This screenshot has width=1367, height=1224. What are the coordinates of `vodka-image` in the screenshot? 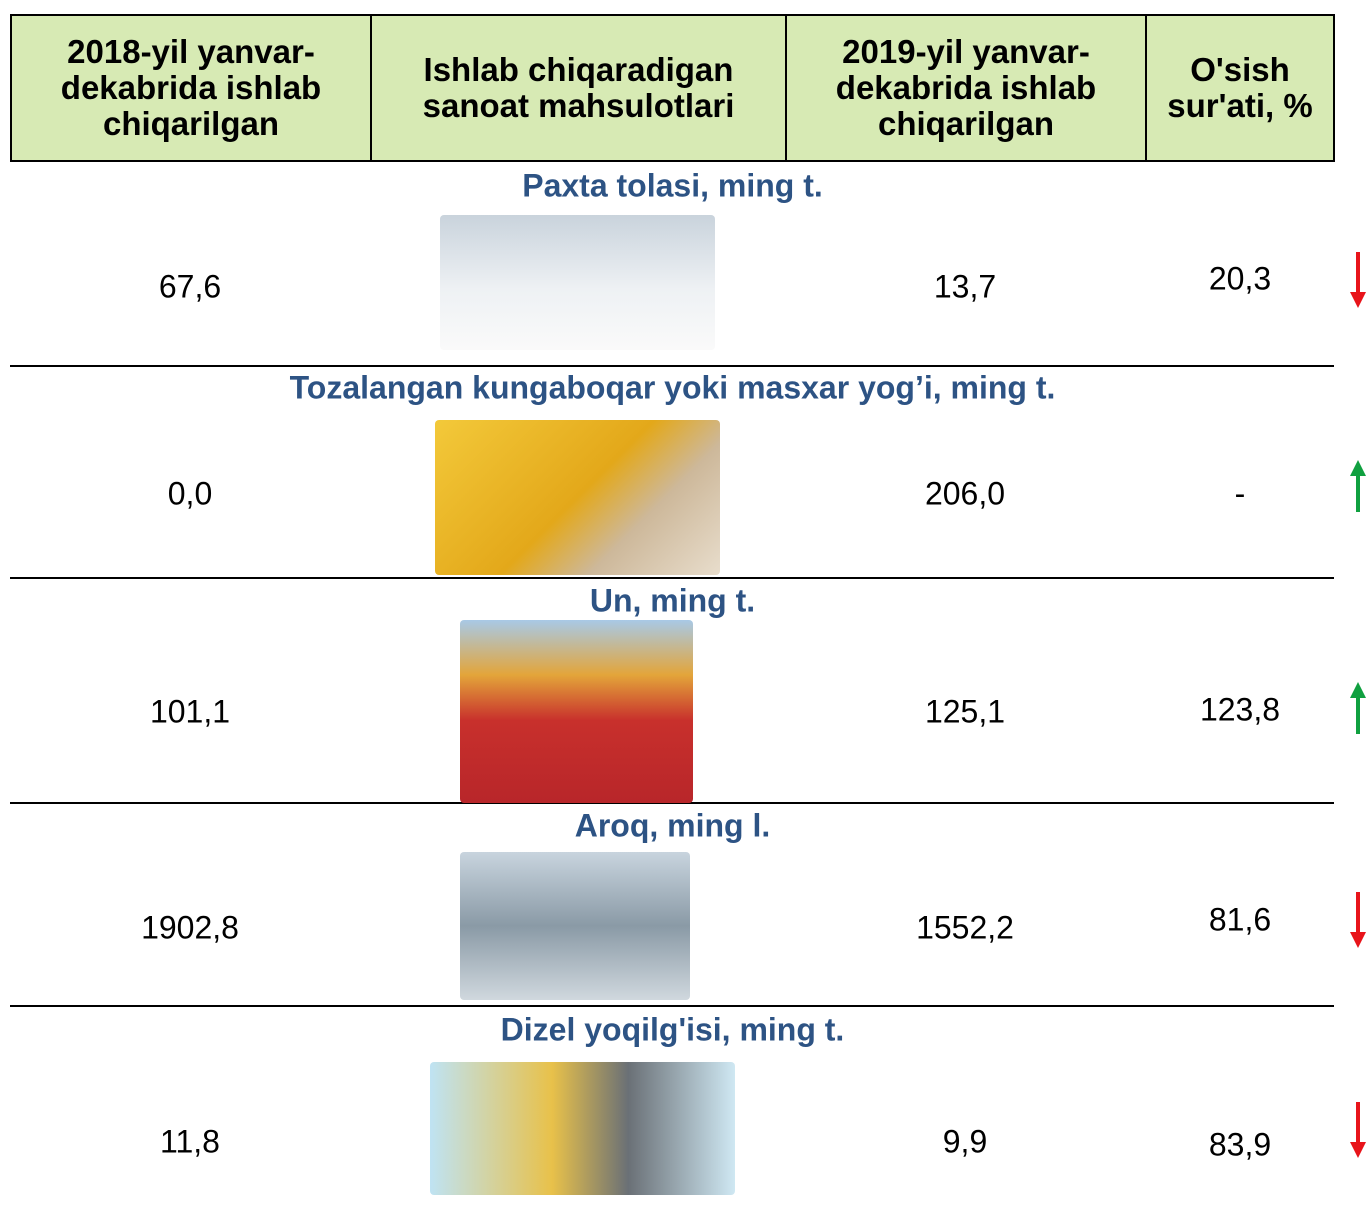 It's located at (575, 926).